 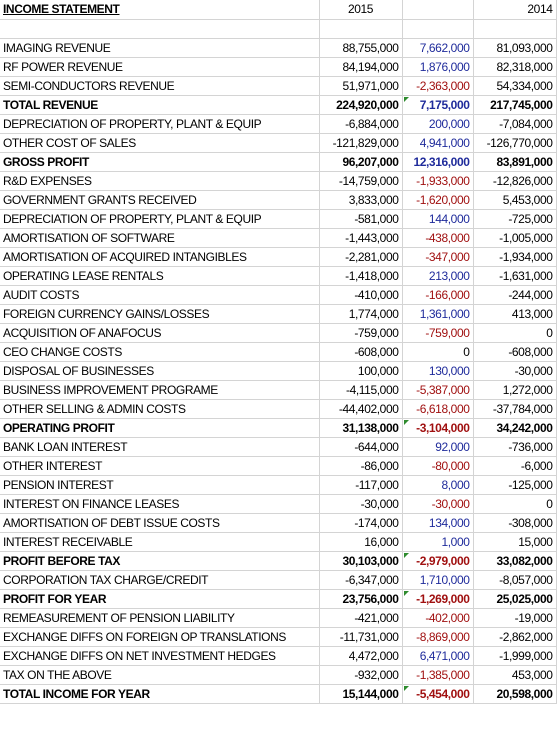 I want to click on row-label-cell: R&D EXPENSES, so click(x=160, y=181).